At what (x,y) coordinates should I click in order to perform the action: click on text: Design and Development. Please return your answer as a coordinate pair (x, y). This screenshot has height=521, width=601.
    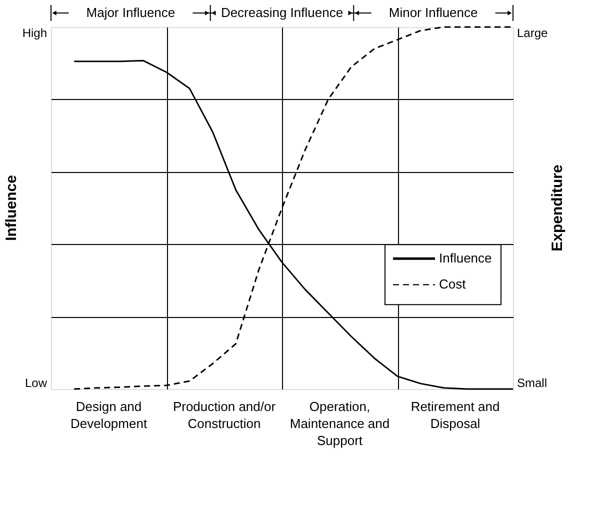
    Looking at the image, I should click on (109, 415).